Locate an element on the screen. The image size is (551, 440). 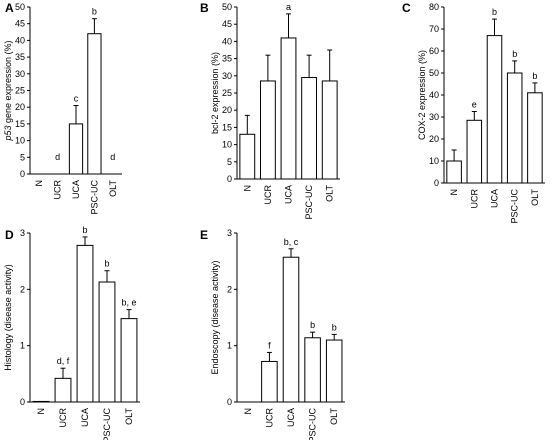
y-tick-label: 3 is located at coordinates (22, 233).